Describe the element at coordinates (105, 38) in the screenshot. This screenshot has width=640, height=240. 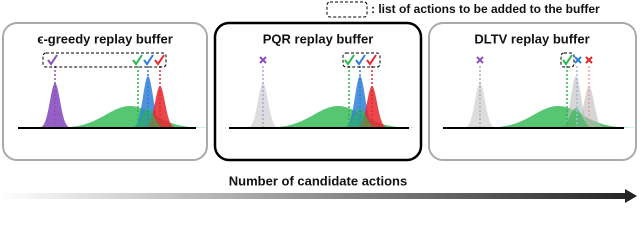
I see `panel-title: ϵ-greedy replay buffer` at that location.